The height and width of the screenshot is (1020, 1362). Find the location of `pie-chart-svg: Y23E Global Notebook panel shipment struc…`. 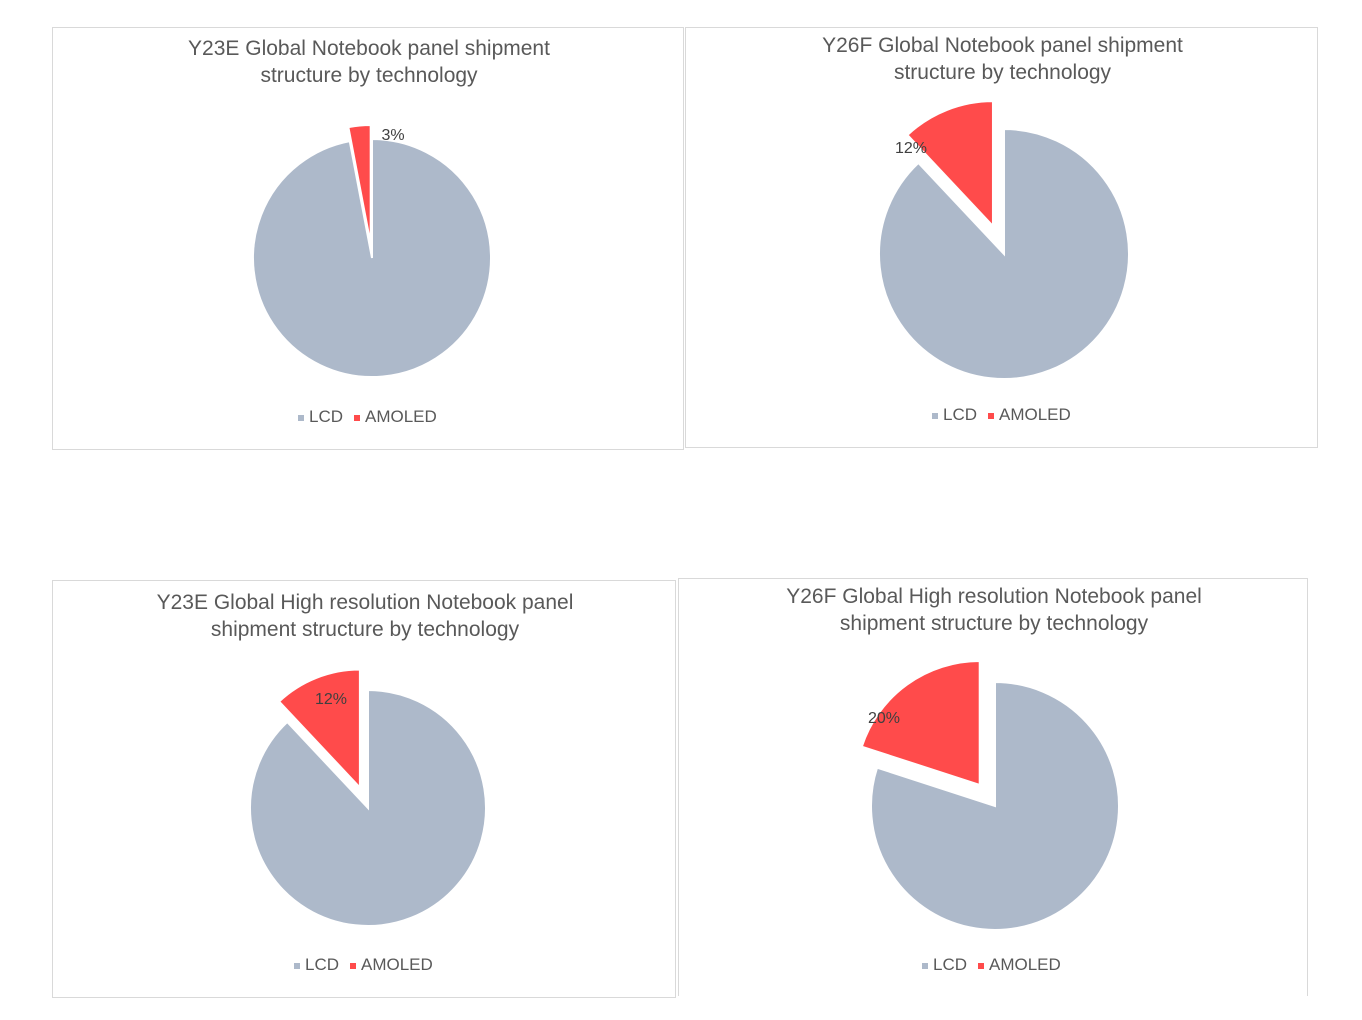

pie-chart-svg: Y23E Global Notebook panel shipment struc… is located at coordinates (369, 231).